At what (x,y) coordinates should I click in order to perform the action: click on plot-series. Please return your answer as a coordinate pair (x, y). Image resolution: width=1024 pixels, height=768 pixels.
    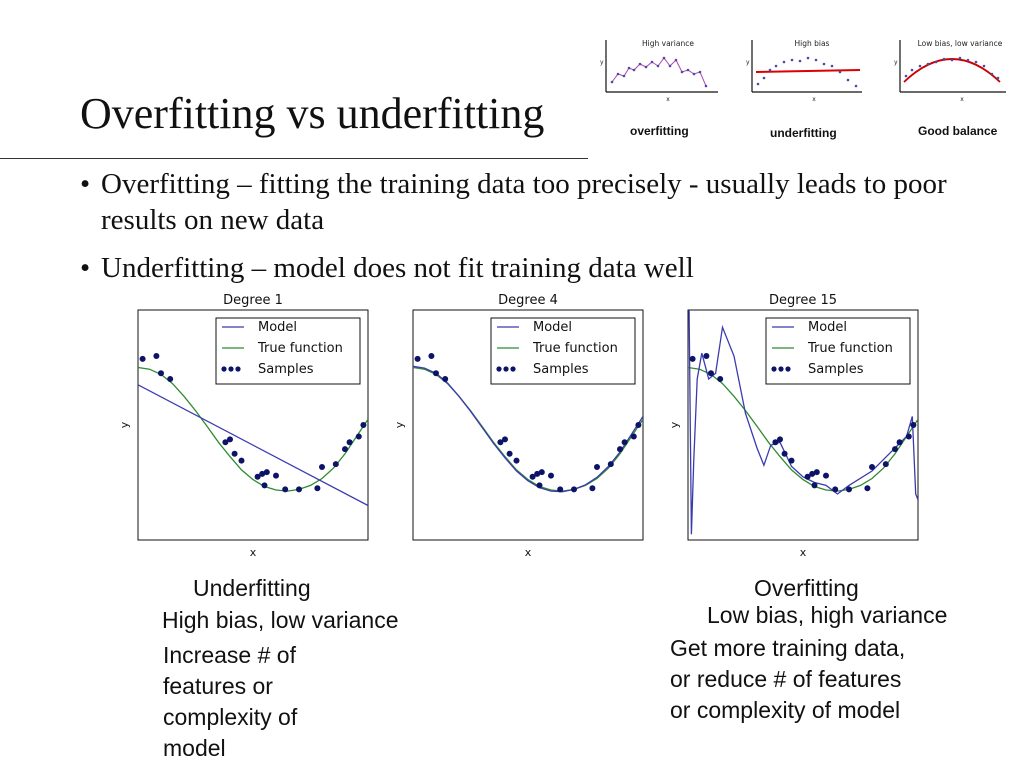
    Looking at the image, I should click on (253, 430).